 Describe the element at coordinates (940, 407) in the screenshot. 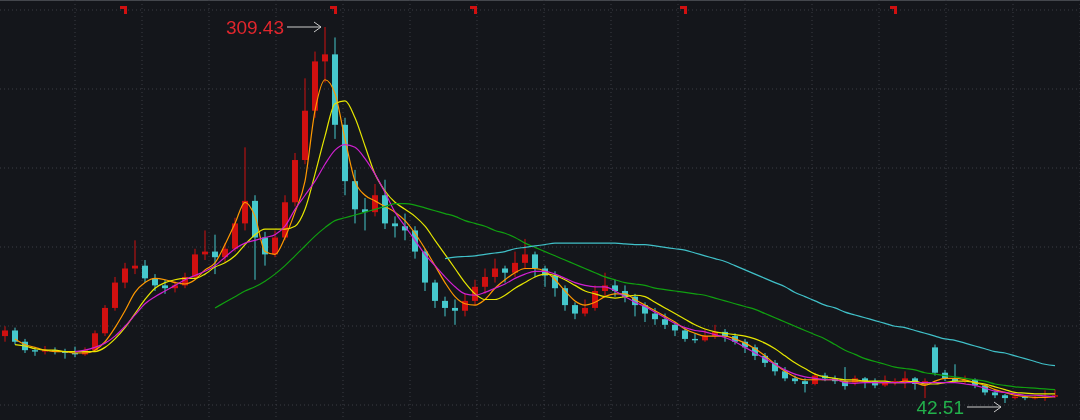

I see `annotation: 42.51` at that location.